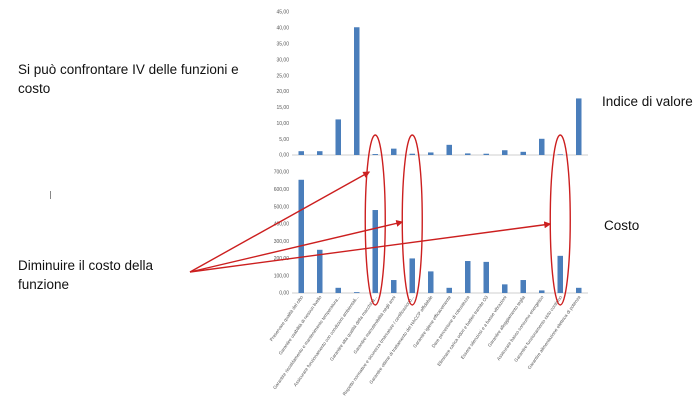 Image resolution: width=700 pixels, height=402 pixels. Describe the element at coordinates (287, 318) in the screenshot. I see `category-label: Preservare qualità del cibo` at that location.